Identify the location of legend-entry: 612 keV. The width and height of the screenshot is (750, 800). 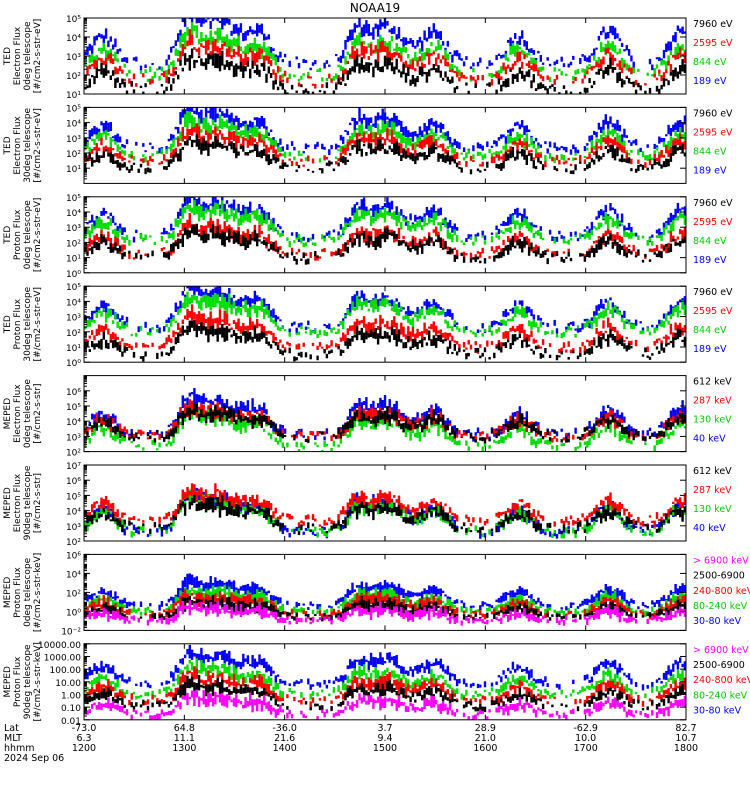
(712, 382).